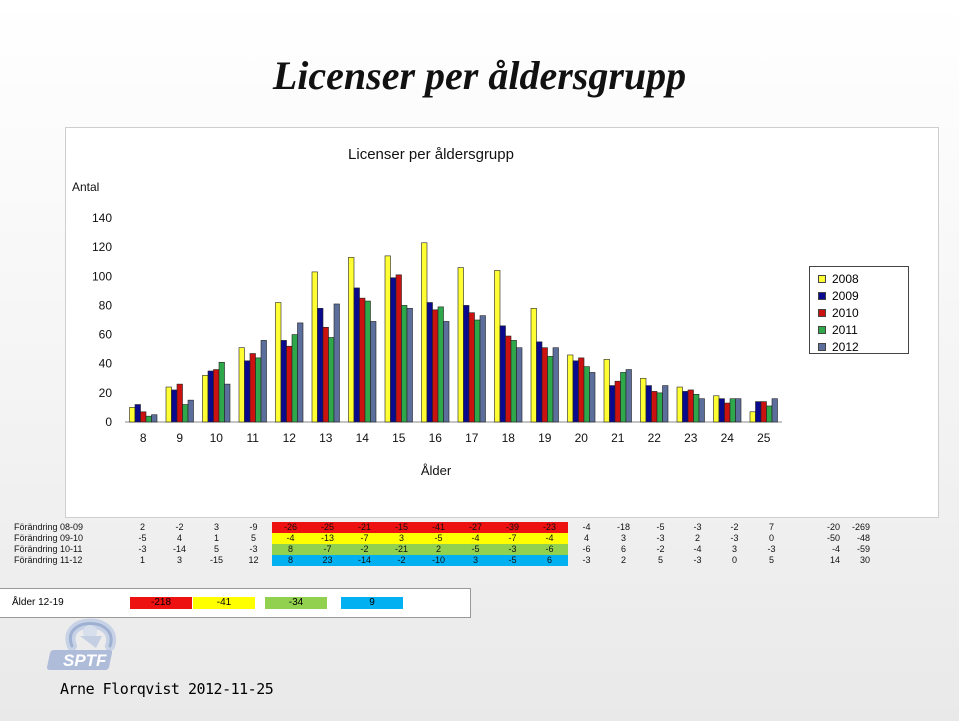  Describe the element at coordinates (436, 470) in the screenshot. I see `x-axis-label: Ålder` at that location.